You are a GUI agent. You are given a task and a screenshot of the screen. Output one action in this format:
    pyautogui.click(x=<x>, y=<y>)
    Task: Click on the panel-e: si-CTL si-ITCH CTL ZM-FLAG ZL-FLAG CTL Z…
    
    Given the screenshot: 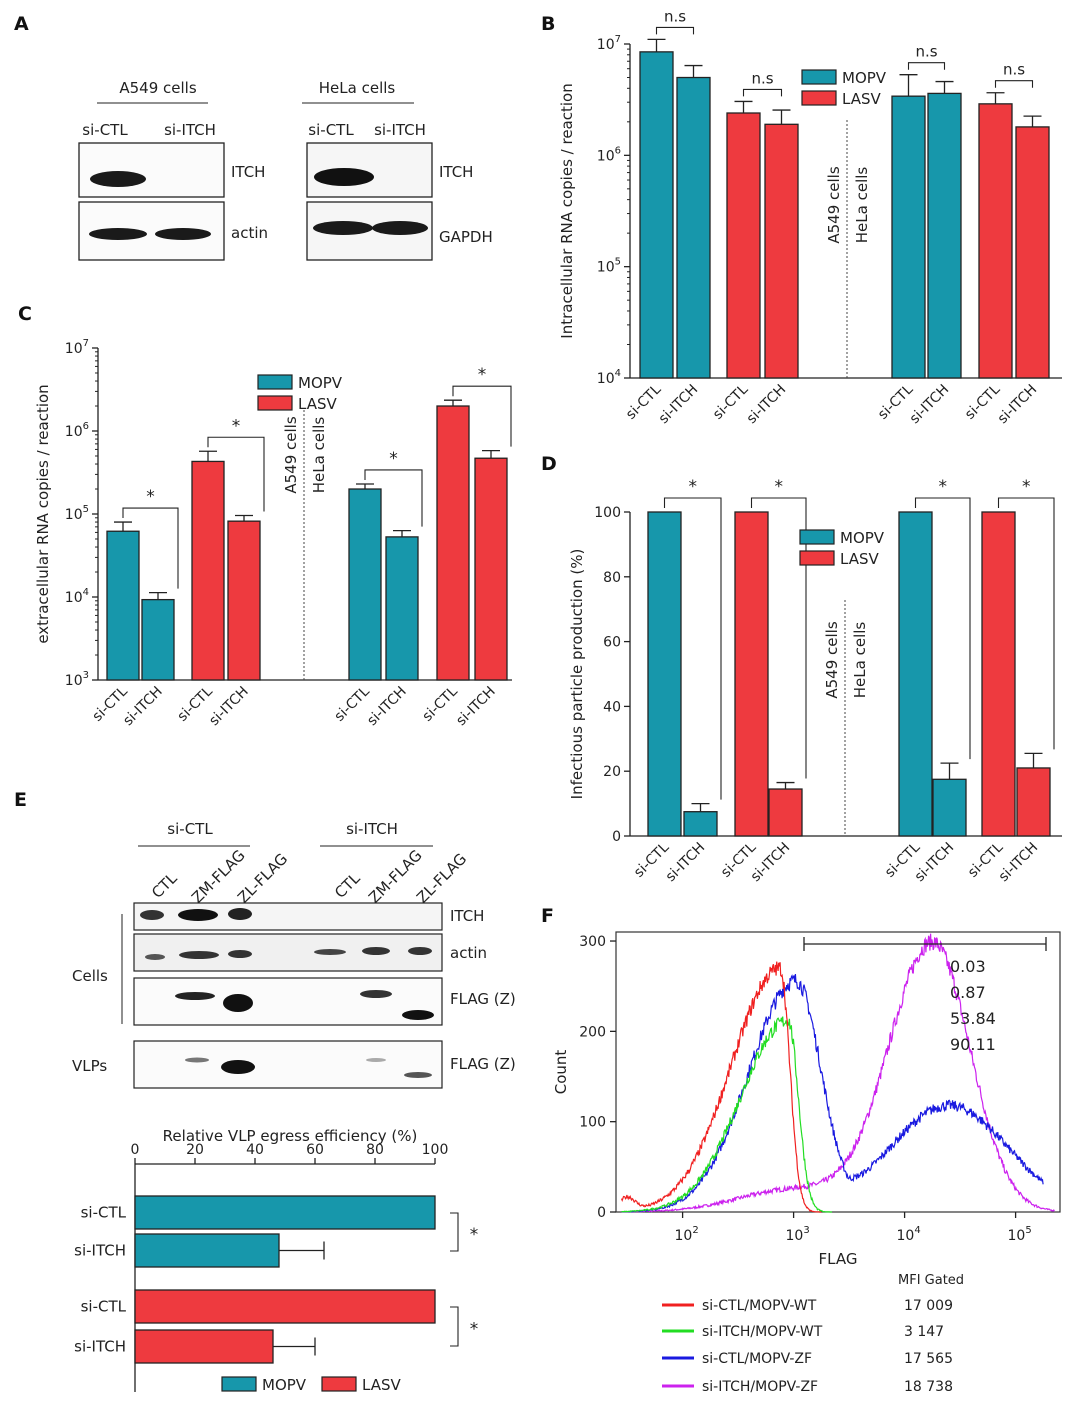 What is the action you would take?
    pyautogui.click(x=294, y=954)
    